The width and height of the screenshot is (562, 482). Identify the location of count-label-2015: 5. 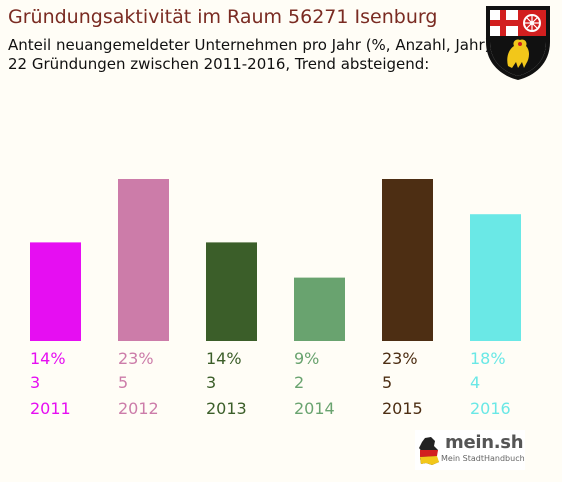
(387, 382).